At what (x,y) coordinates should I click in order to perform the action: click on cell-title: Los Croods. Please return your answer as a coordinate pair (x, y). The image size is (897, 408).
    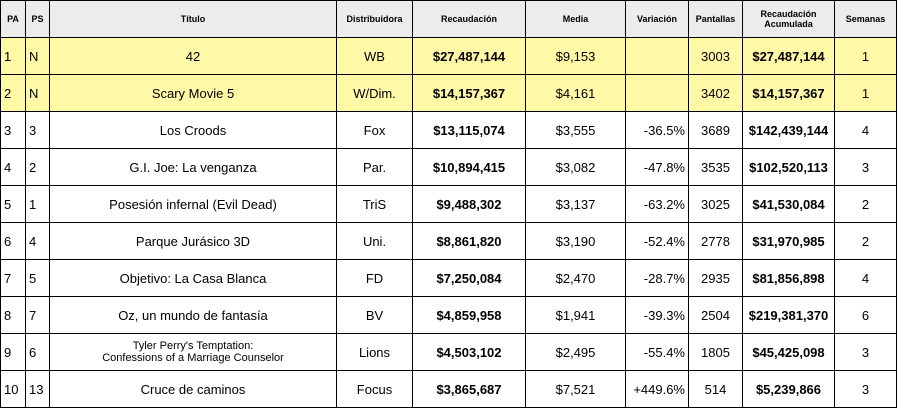
    Looking at the image, I should click on (193, 130).